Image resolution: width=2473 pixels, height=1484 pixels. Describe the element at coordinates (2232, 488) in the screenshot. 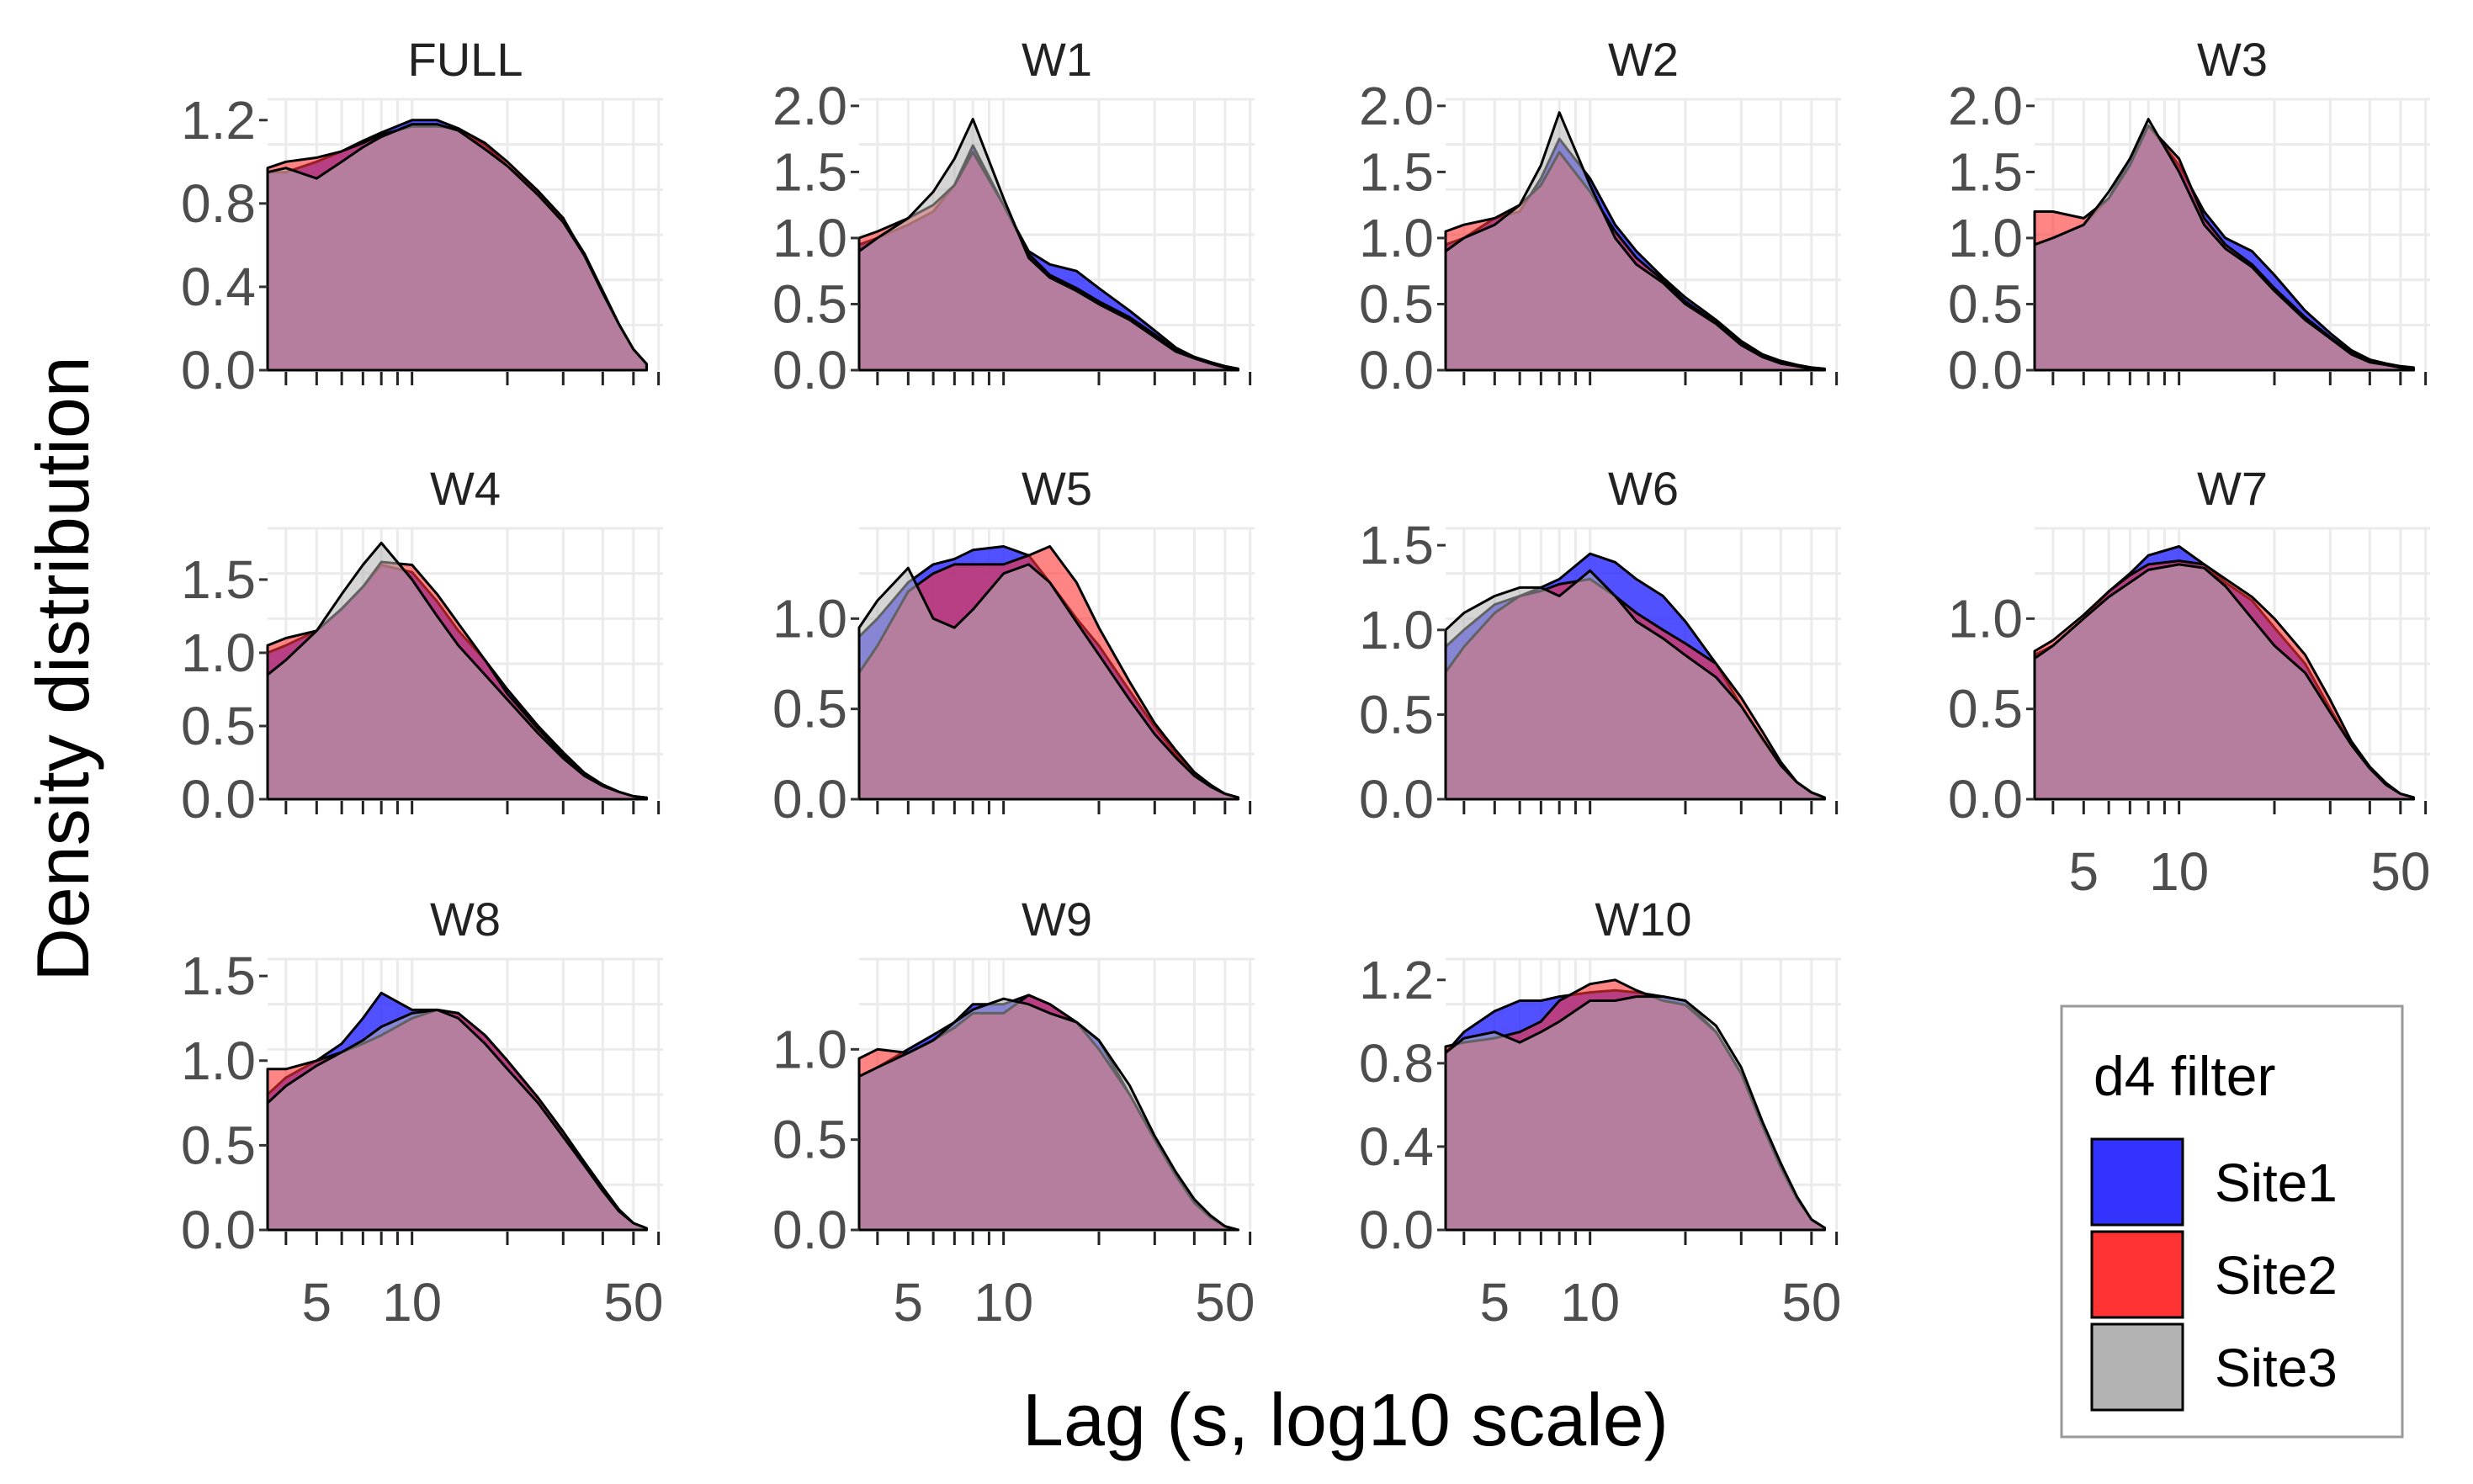

I see `panel-w7-title: W7` at that location.